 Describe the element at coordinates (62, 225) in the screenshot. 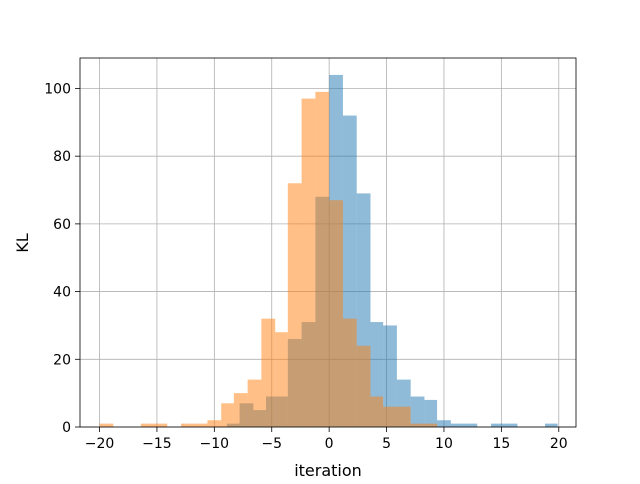

I see `y-tick-label: 60` at that location.